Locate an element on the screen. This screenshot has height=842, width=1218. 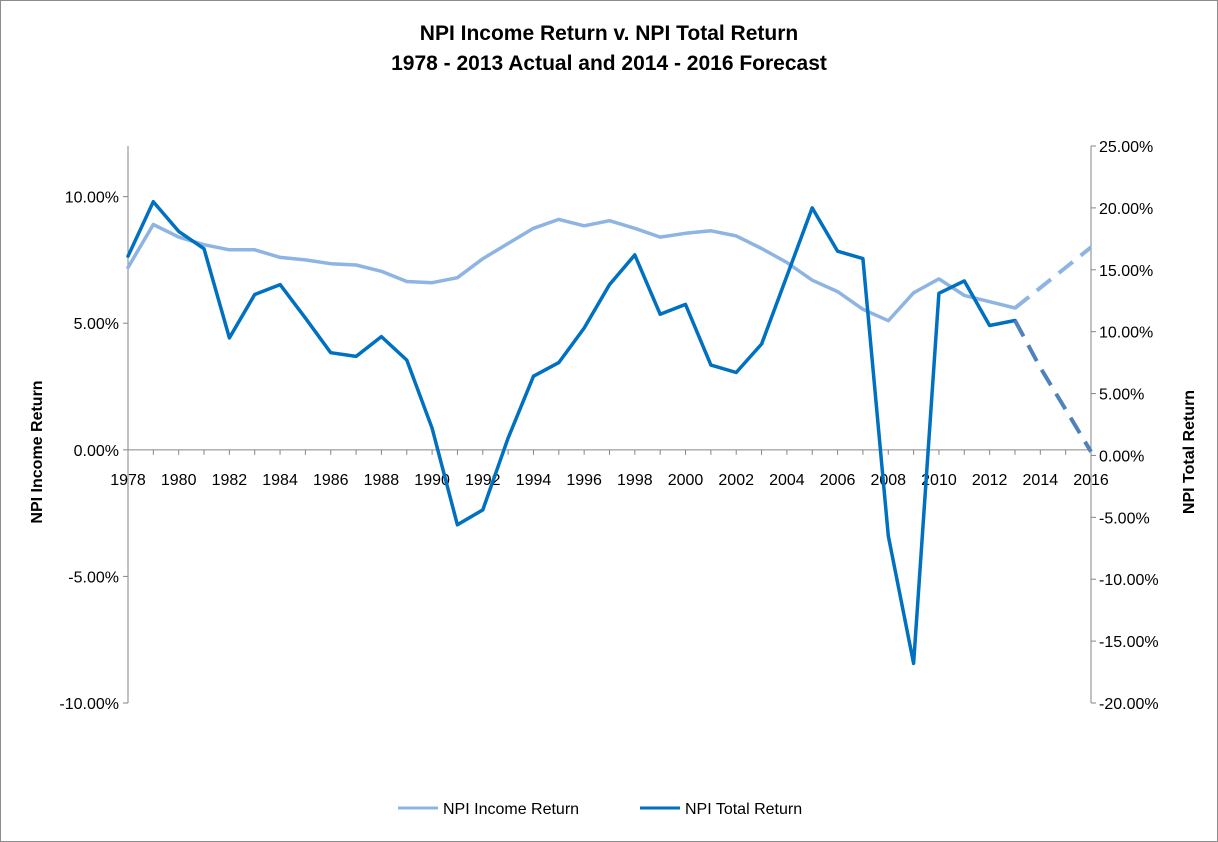
y-left-axis-title: NPI Income Return is located at coordinates (37, 451).